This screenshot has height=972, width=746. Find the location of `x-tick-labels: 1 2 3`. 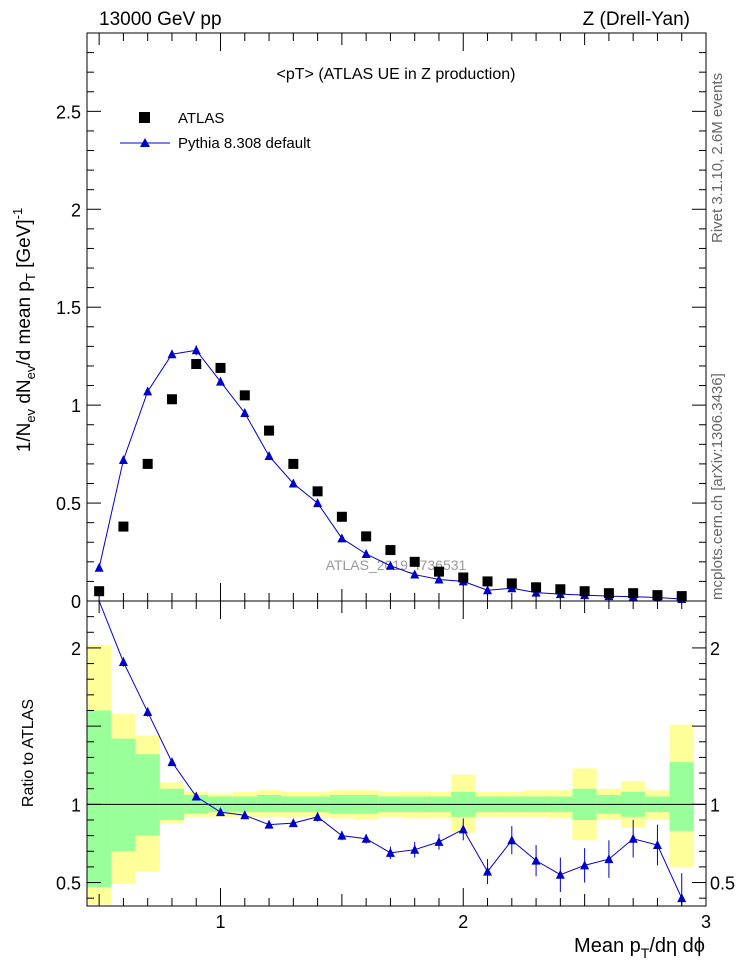

x-tick-labels: 1 2 3 is located at coordinates (464, 922).